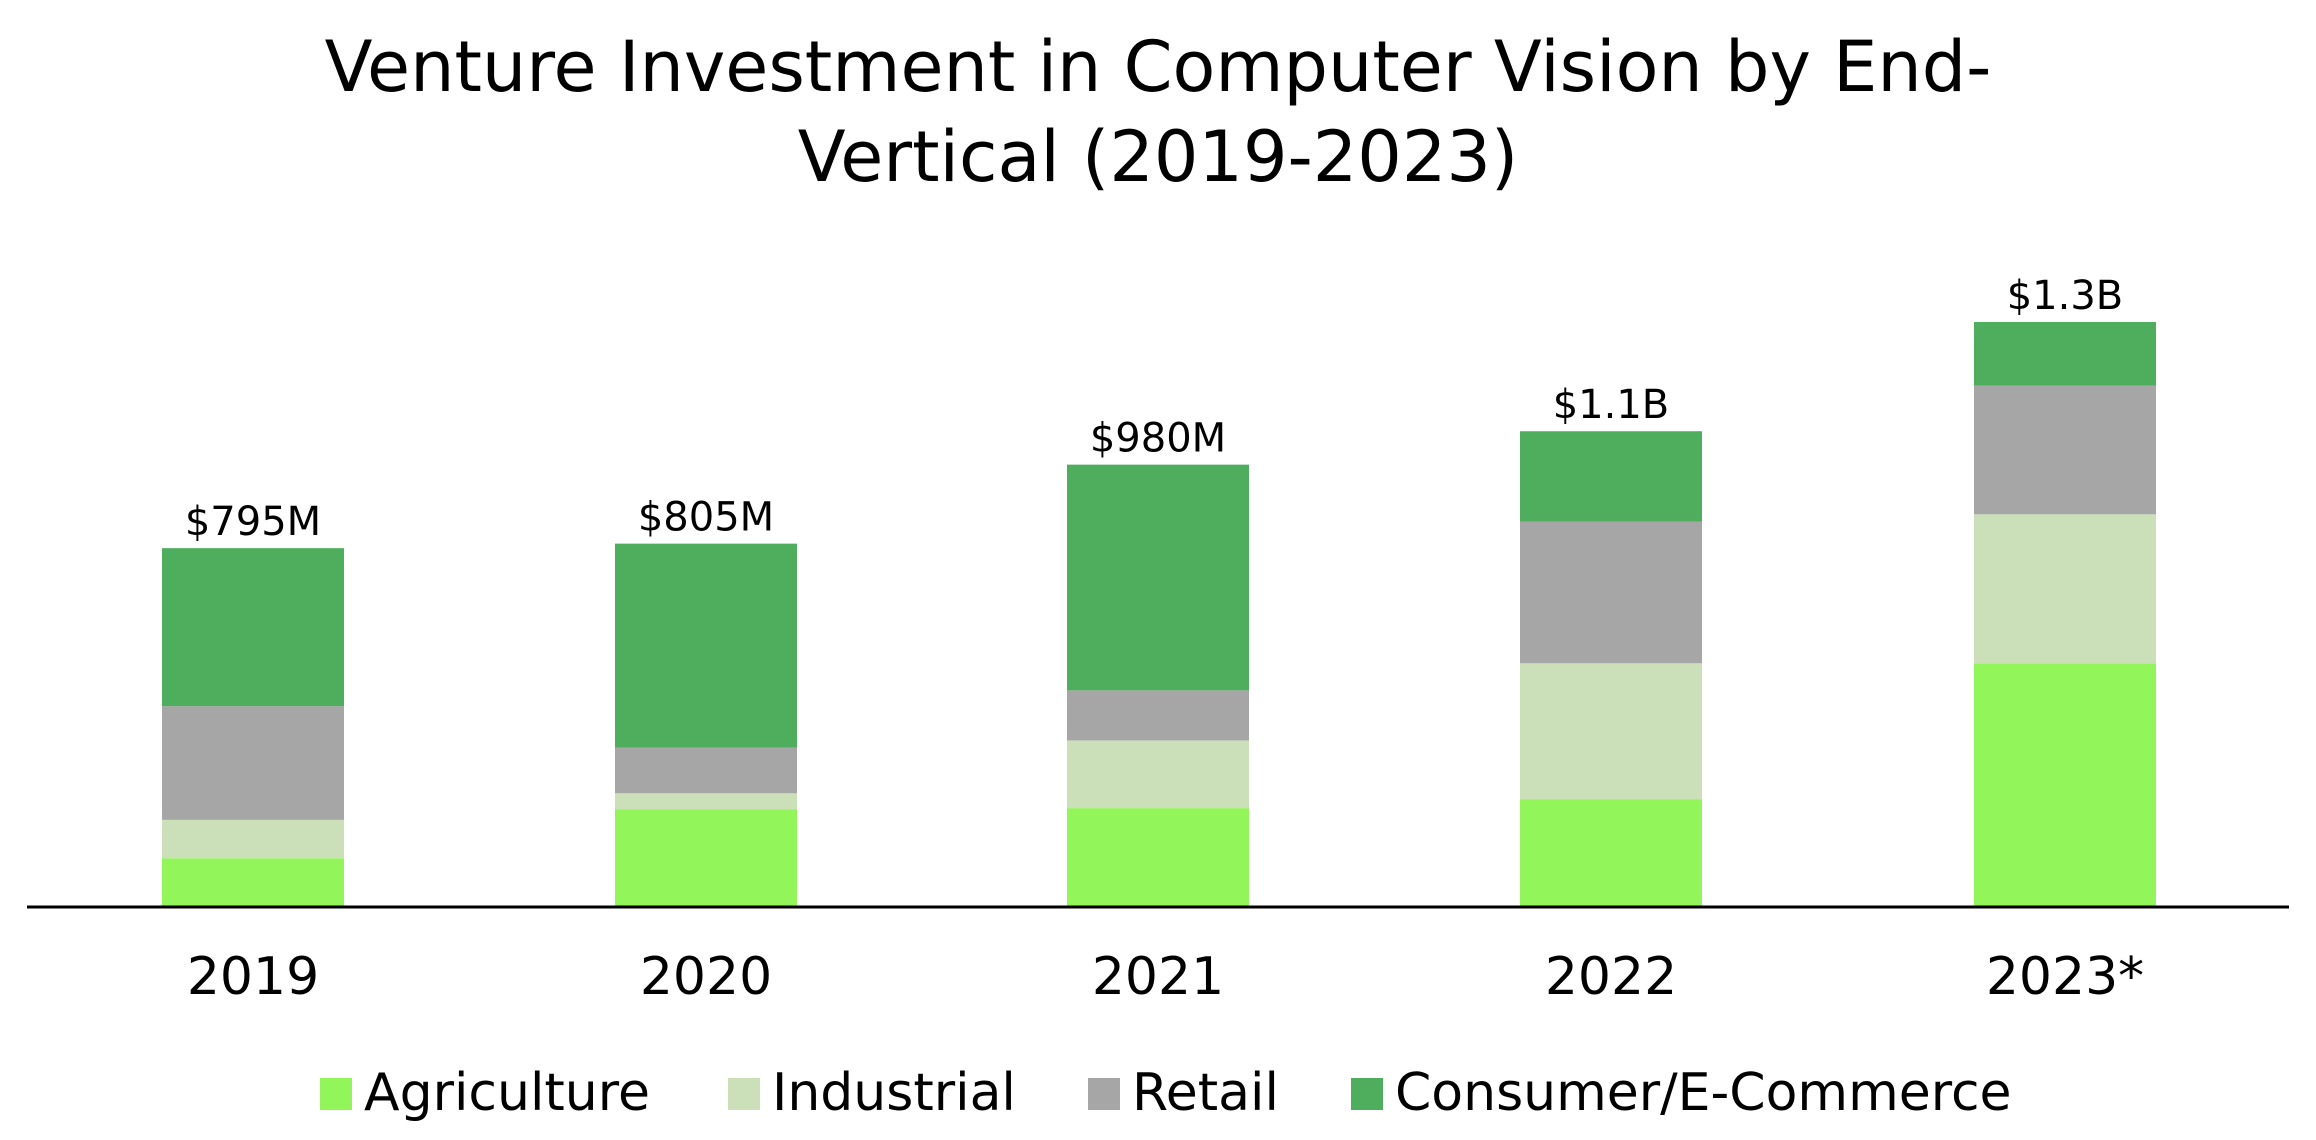  What do you see at coordinates (1158, 977) in the screenshot?
I see `x-tick-label: 2021` at bounding box center [1158, 977].